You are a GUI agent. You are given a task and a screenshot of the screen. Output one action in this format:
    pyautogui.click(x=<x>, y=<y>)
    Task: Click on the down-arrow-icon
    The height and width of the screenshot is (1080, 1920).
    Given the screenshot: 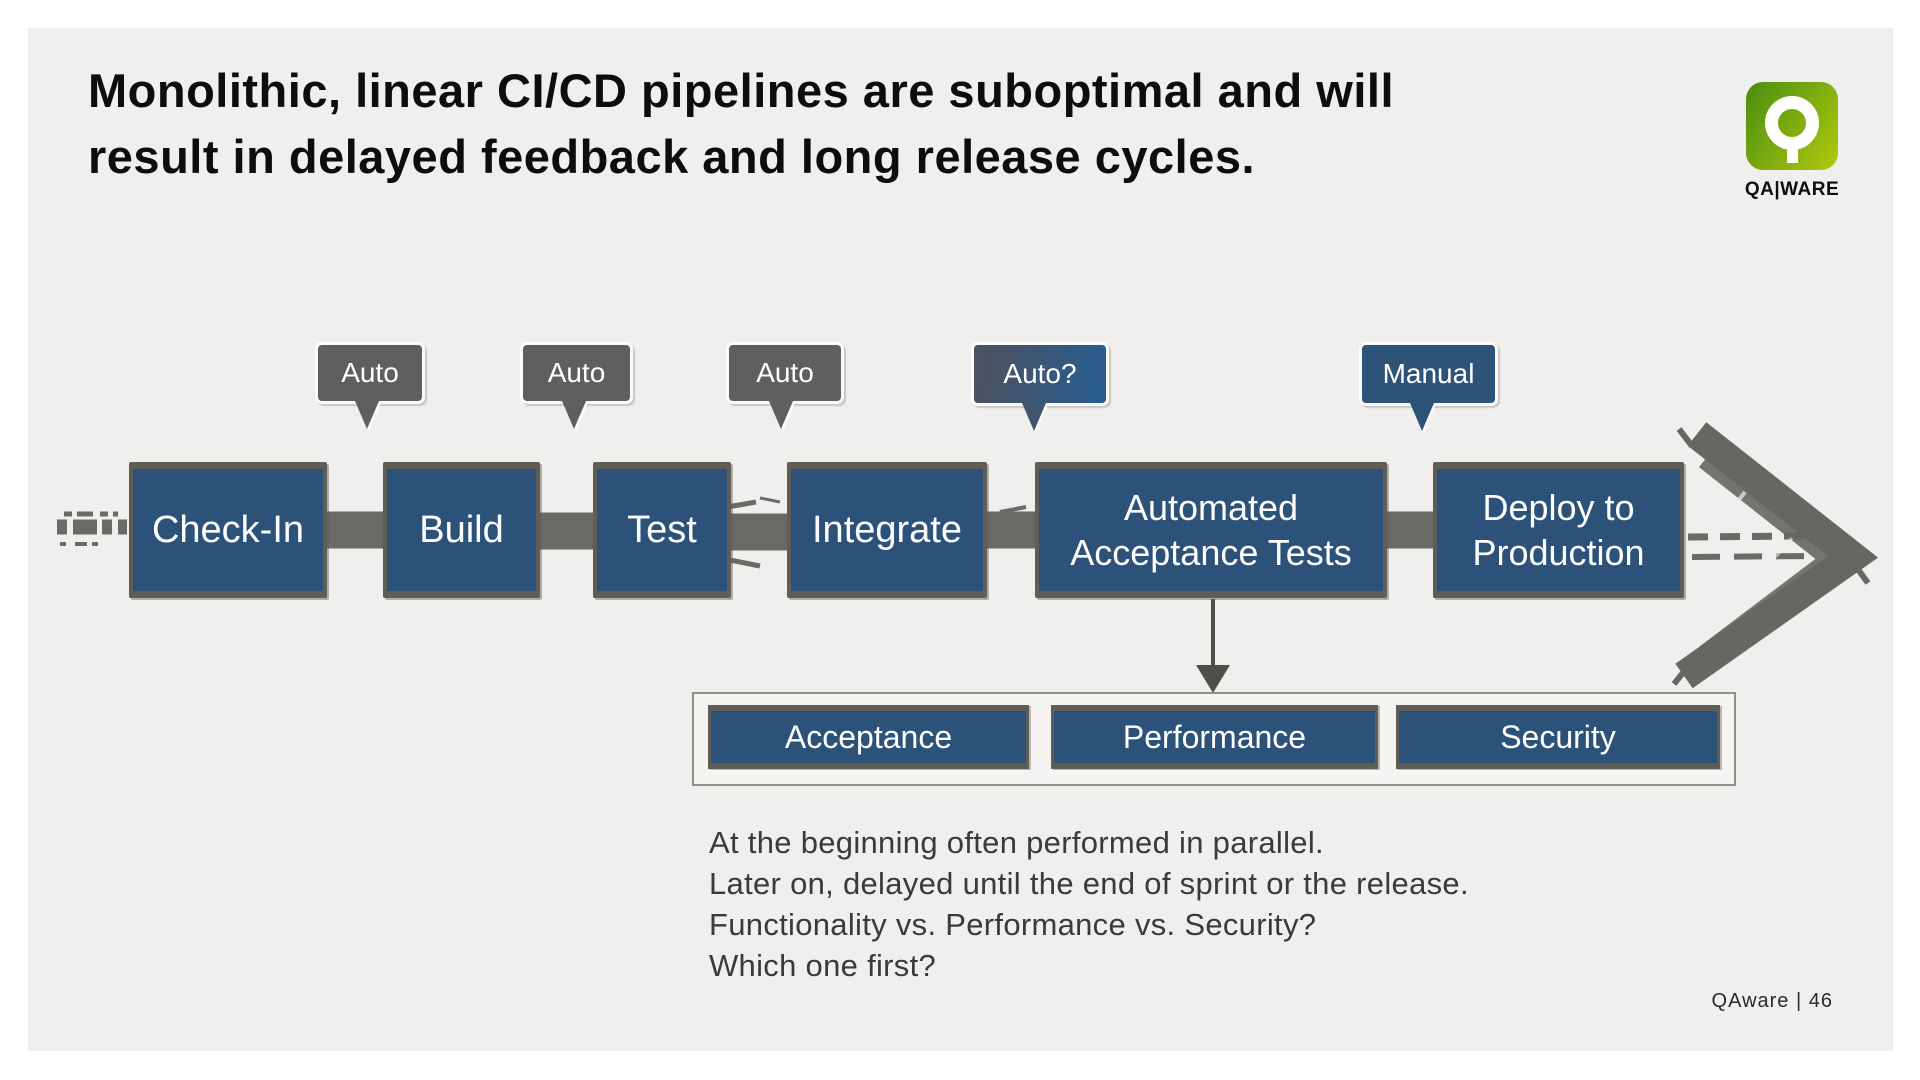 What is the action you would take?
    pyautogui.click(x=1213, y=646)
    